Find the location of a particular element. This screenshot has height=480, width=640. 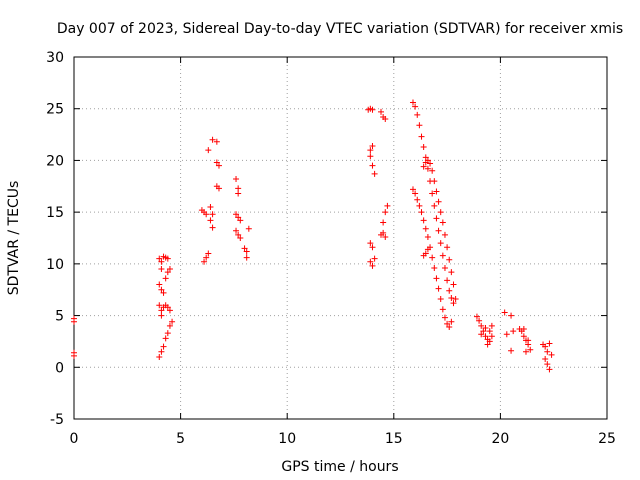

y-tick-label: 30 is located at coordinates (55, 58).